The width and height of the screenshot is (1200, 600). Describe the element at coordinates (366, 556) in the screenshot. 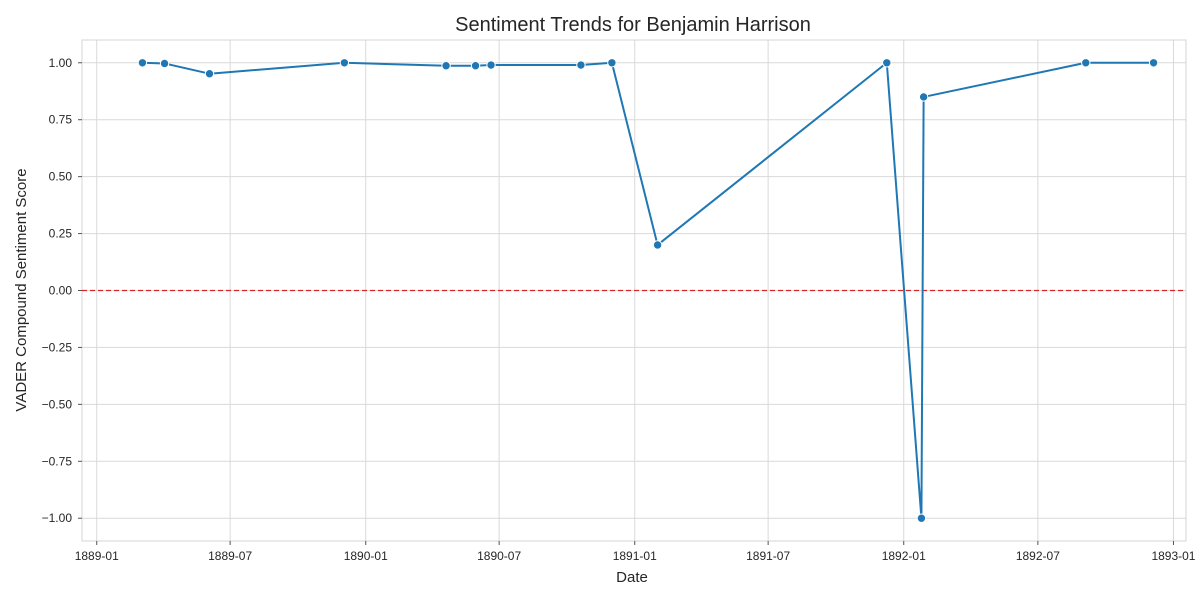

I see `x-tick-label: 1890-01` at that location.